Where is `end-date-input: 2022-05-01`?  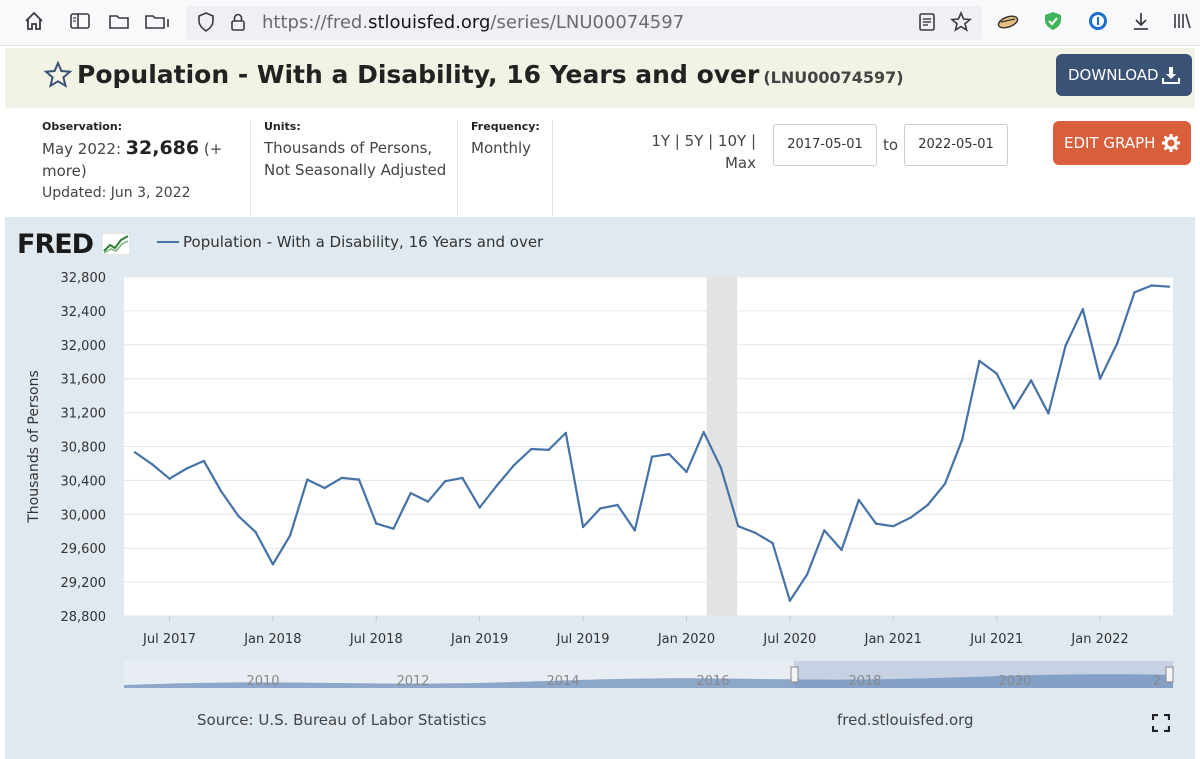 end-date-input: 2022-05-01 is located at coordinates (956, 145).